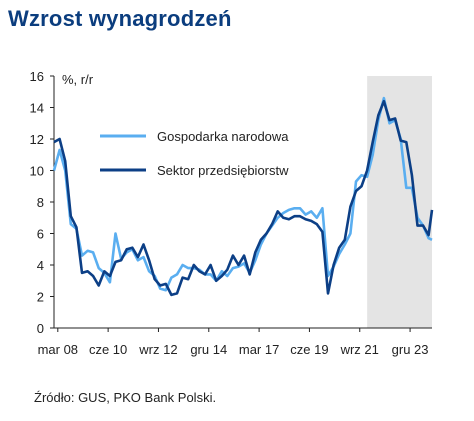 This screenshot has height=421, width=474. Describe the element at coordinates (309, 349) in the screenshot. I see `x-tick-label: cze 19` at that location.